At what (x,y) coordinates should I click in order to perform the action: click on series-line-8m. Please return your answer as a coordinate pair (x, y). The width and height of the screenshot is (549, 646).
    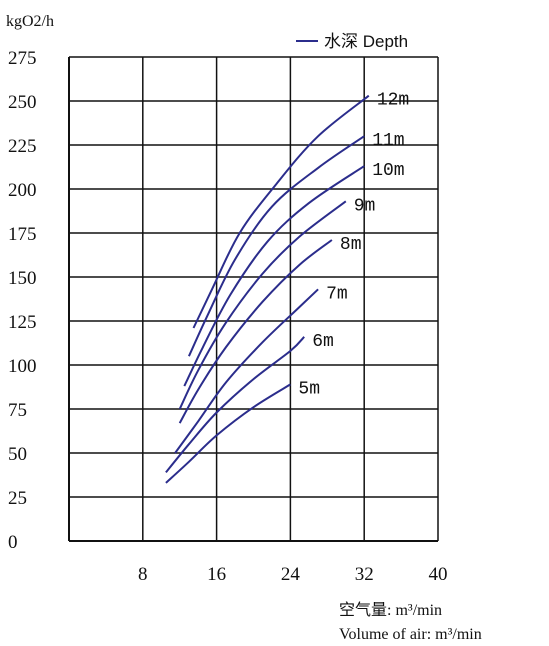
    Looking at the image, I should click on (255, 331).